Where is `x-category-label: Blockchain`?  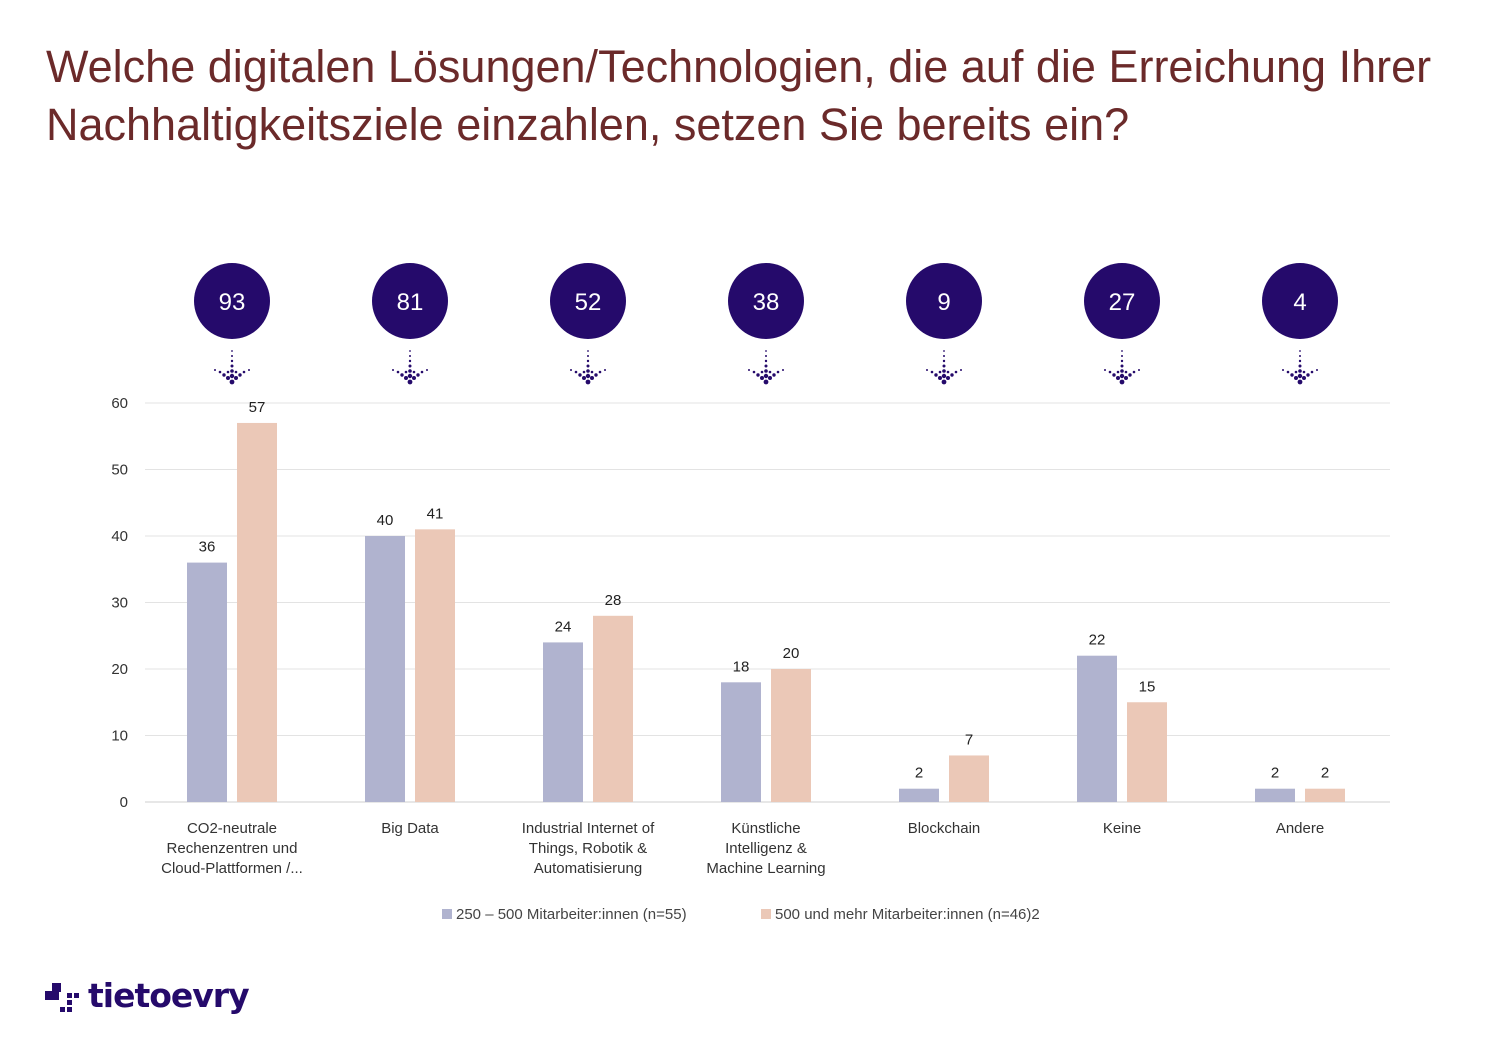
x-category-label: Blockchain is located at coordinates (944, 828).